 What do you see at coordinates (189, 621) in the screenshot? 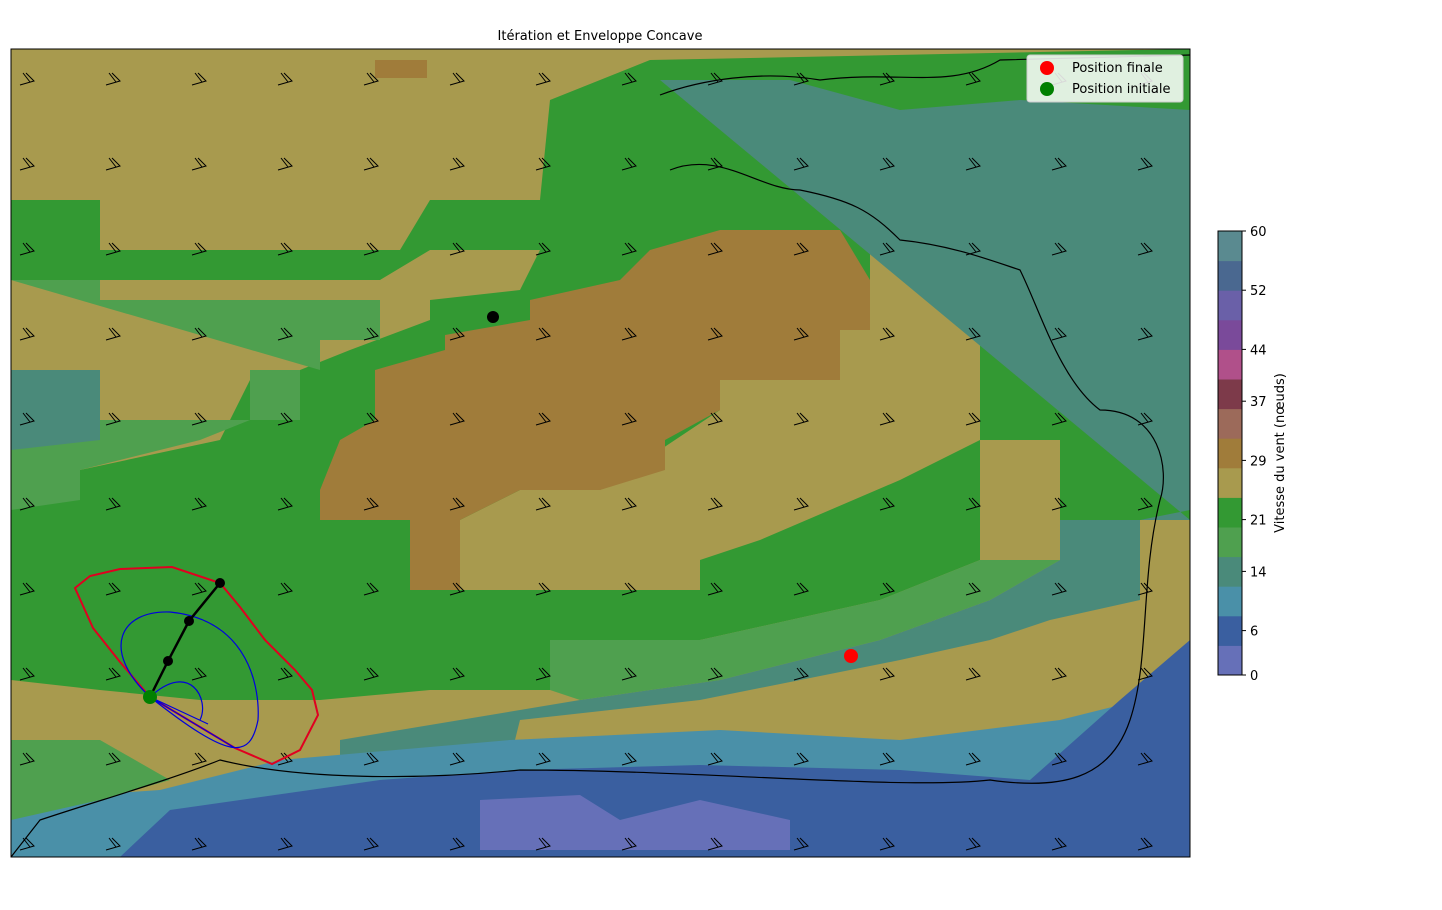
I see `route-point` at bounding box center [189, 621].